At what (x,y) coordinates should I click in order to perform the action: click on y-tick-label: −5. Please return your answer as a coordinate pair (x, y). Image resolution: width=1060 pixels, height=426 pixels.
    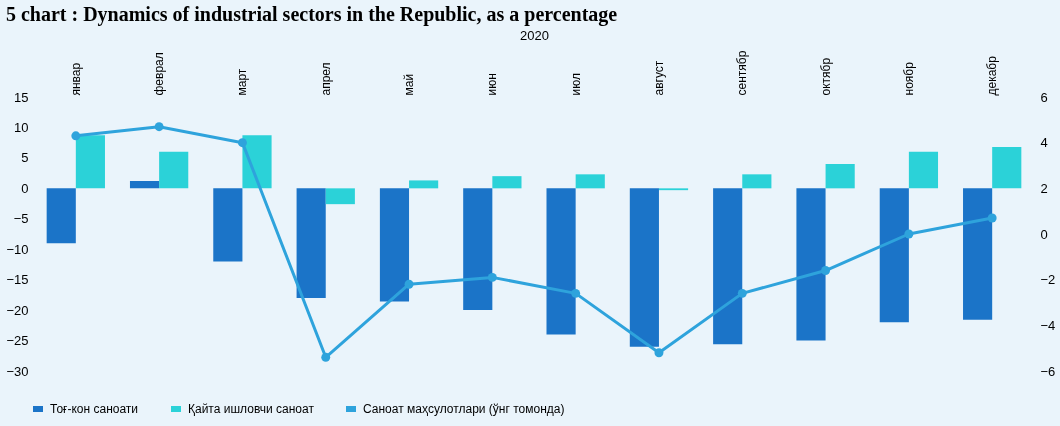
    Looking at the image, I should click on (21, 219).